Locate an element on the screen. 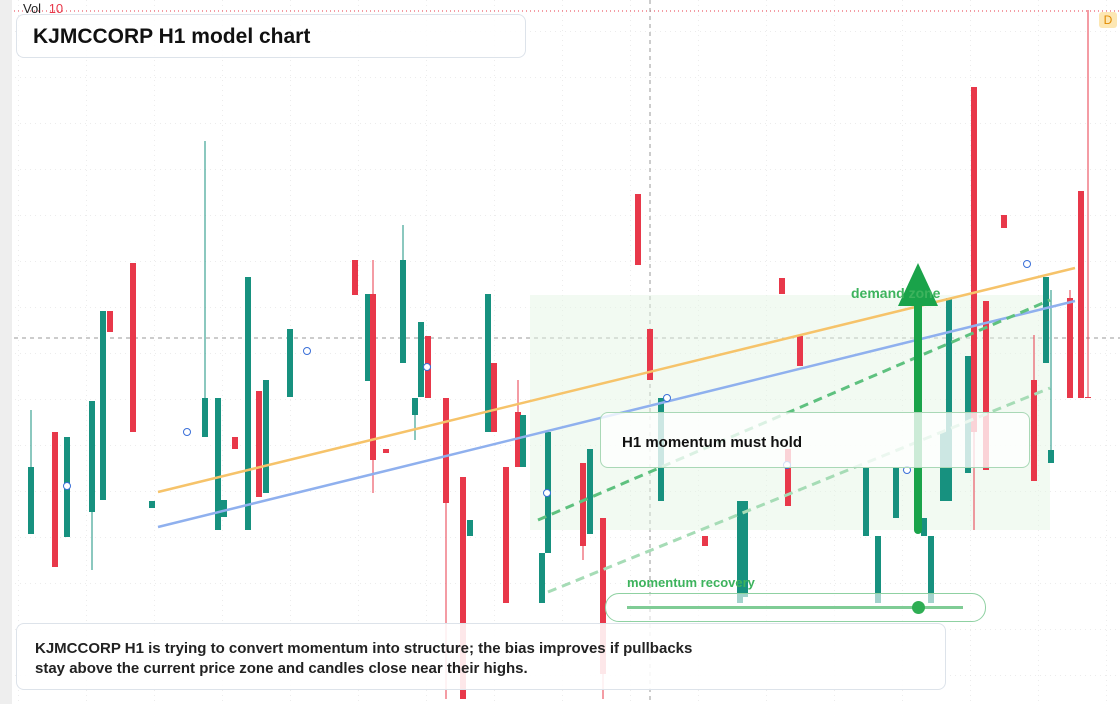 Image resolution: width=1120 pixels, height=704 pixels. callout: H1 momentum must hold is located at coordinates (712, 442).